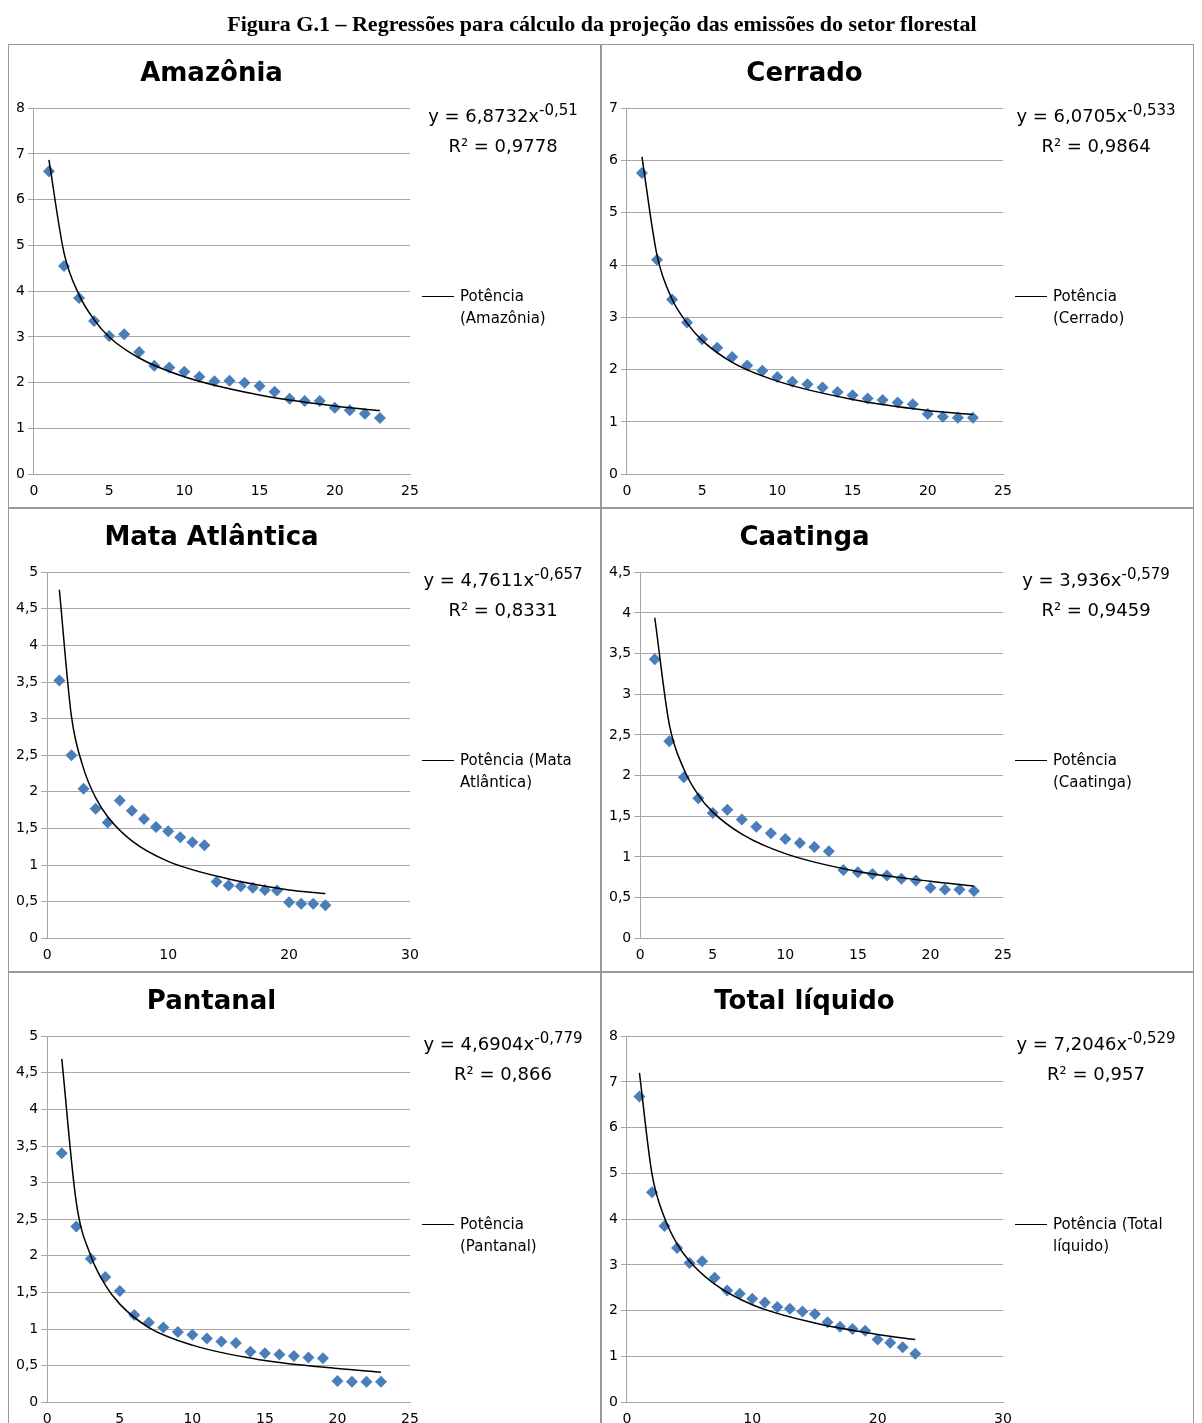  What do you see at coordinates (613, 159) in the screenshot?
I see `y-tick-label: 6` at bounding box center [613, 159].